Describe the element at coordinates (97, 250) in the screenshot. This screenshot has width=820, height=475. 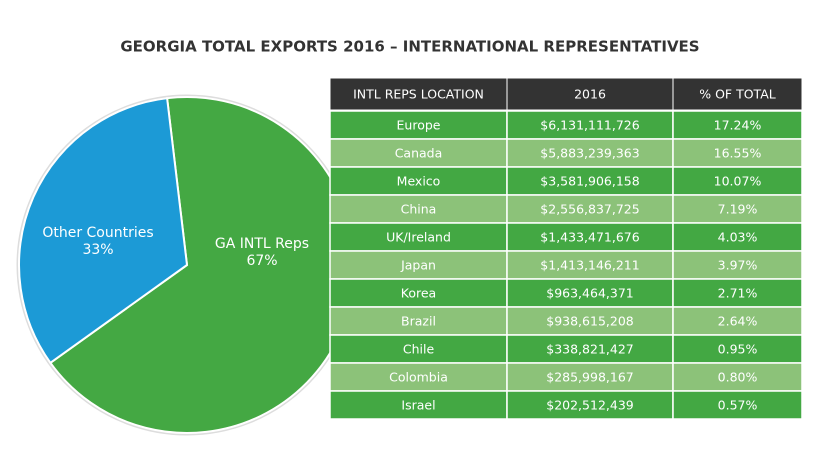
I see `slice-value-label: 33%` at that location.